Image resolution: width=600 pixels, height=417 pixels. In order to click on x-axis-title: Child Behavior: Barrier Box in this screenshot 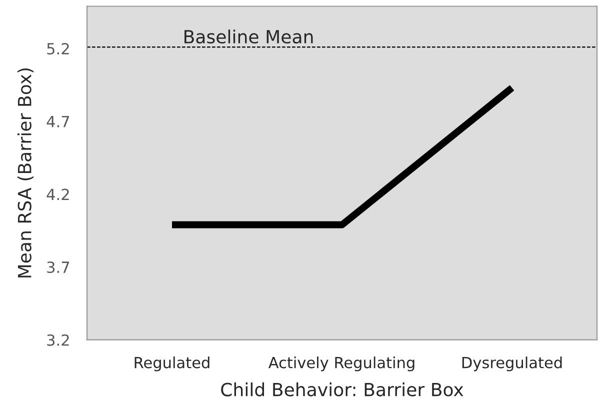, I will do `click(342, 389)`.